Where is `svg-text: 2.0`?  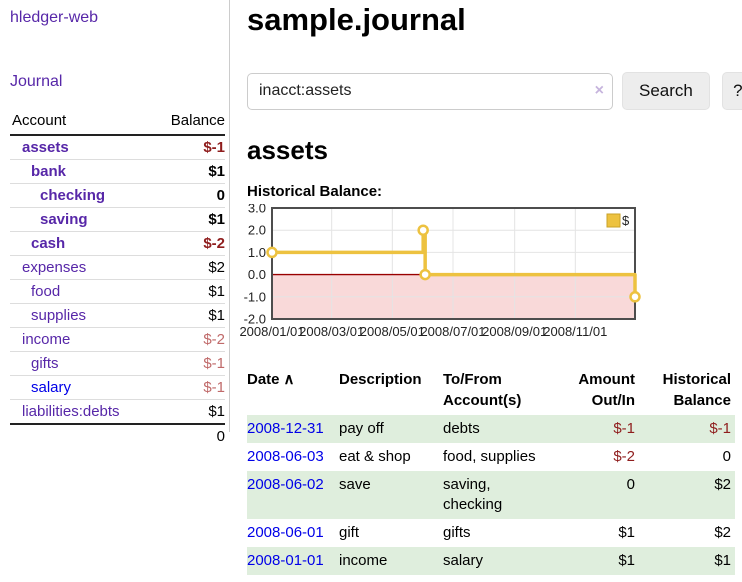
svg-text: 2.0 is located at coordinates (257, 230).